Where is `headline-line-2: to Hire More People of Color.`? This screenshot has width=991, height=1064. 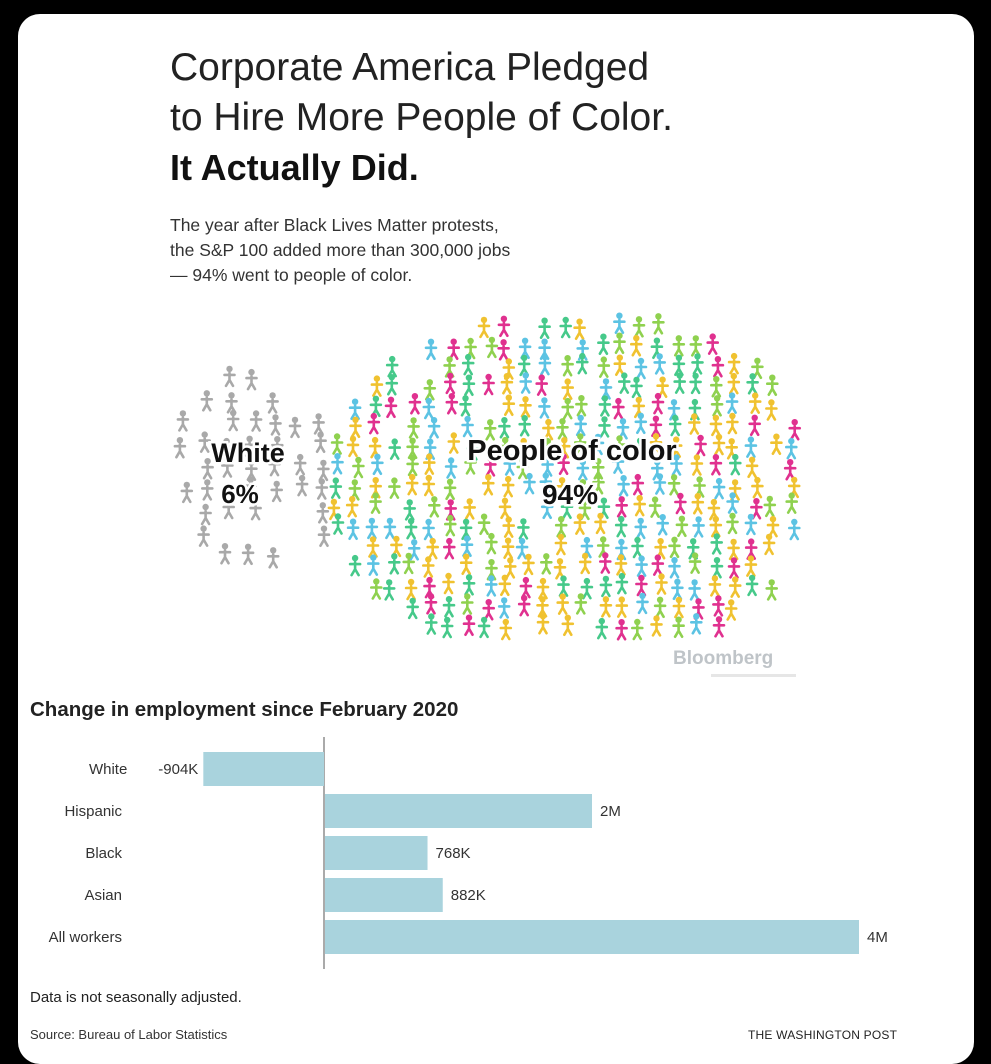 headline-line-2: to Hire More People of Color. is located at coordinates (421, 117).